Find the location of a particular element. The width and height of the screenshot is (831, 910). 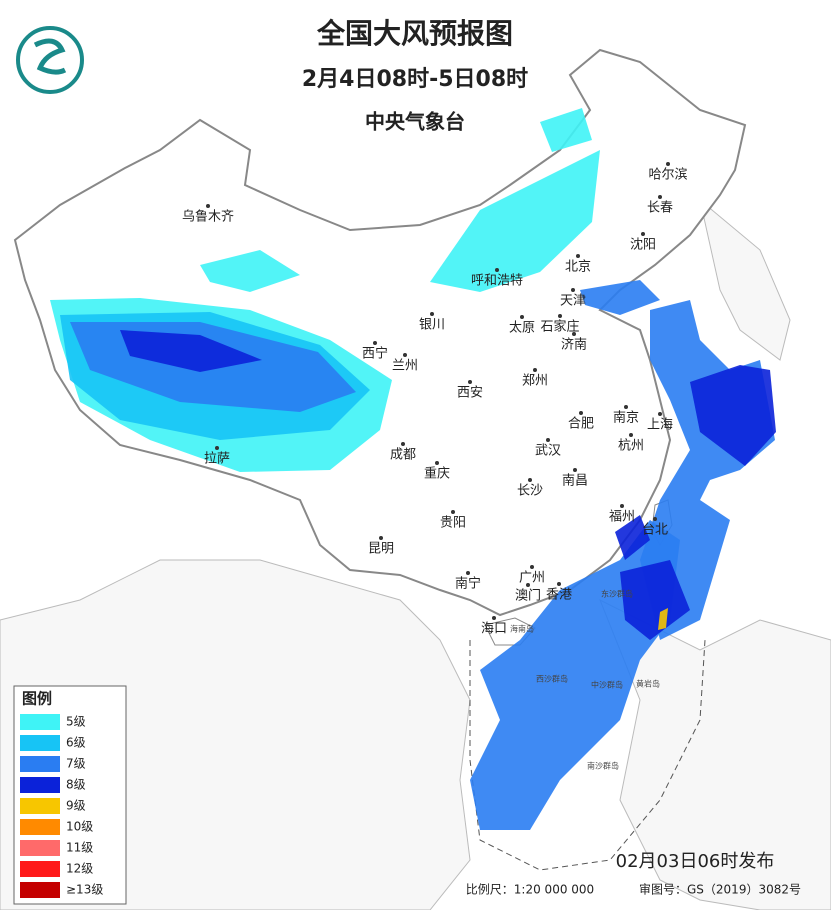

city-label: 南京 is located at coordinates (626, 418).